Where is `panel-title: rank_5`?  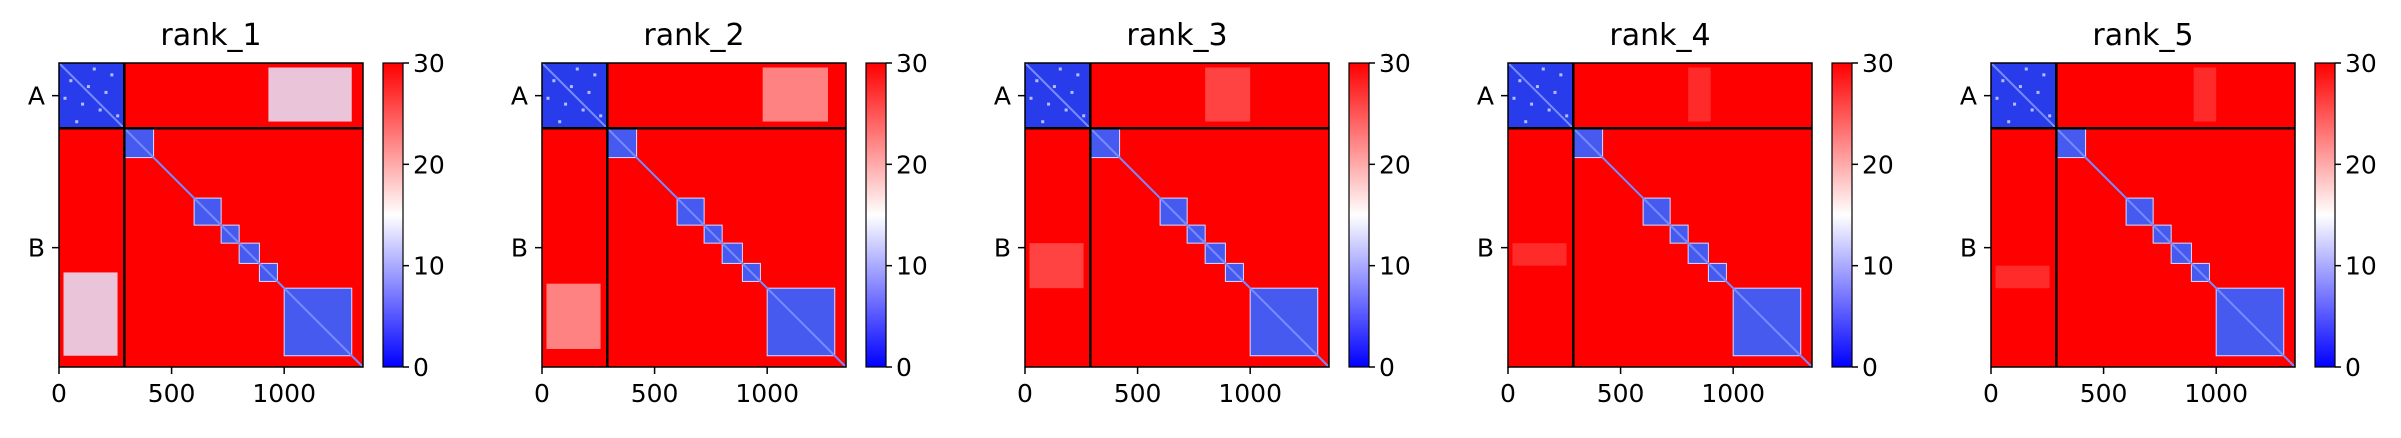
panel-title: rank_5 is located at coordinates (2142, 35).